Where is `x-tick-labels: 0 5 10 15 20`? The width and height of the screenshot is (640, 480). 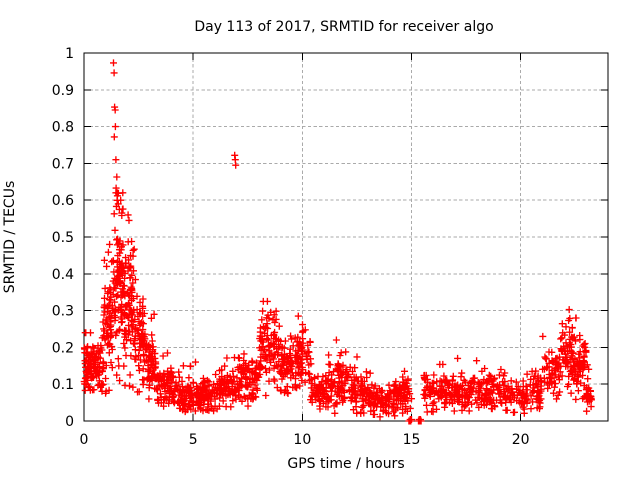 x-tick-labels: 0 5 10 15 20 is located at coordinates (305, 440).